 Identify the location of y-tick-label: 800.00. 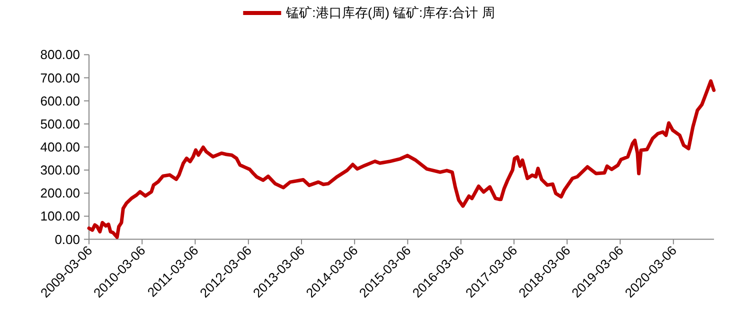
(60, 54).